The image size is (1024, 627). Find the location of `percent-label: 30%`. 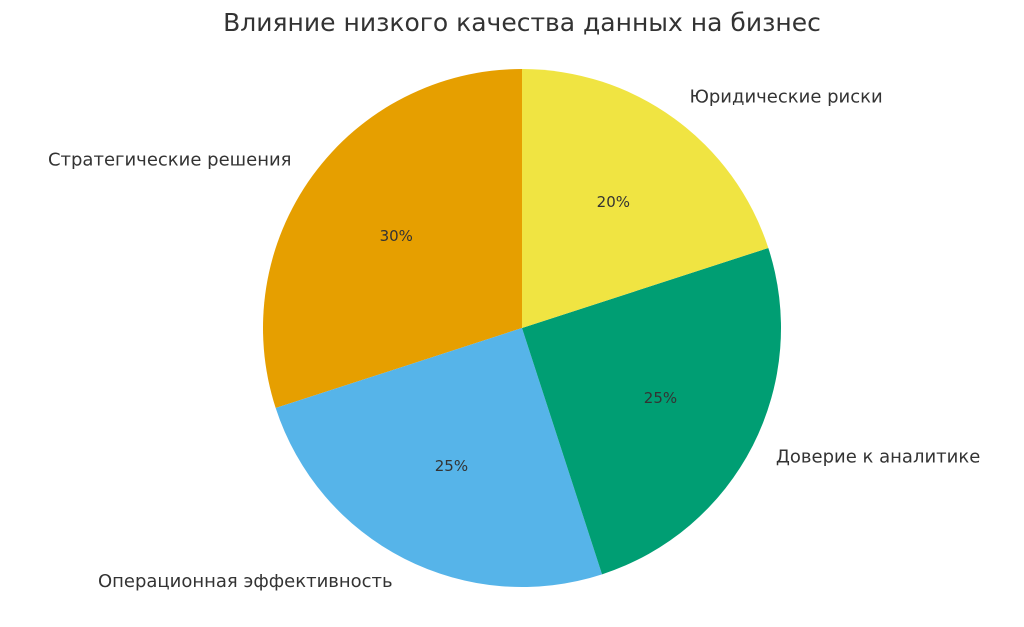

percent-label: 30% is located at coordinates (396, 236).